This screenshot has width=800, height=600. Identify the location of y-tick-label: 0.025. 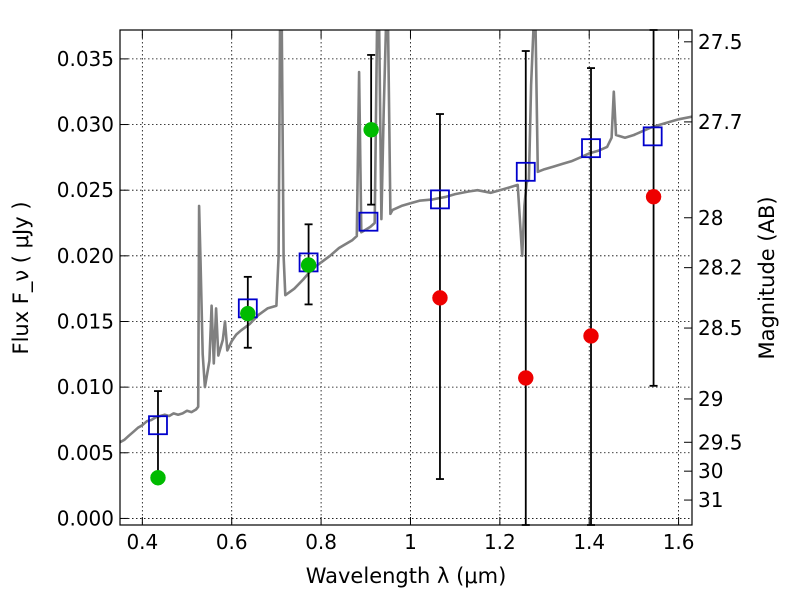
(85, 190).